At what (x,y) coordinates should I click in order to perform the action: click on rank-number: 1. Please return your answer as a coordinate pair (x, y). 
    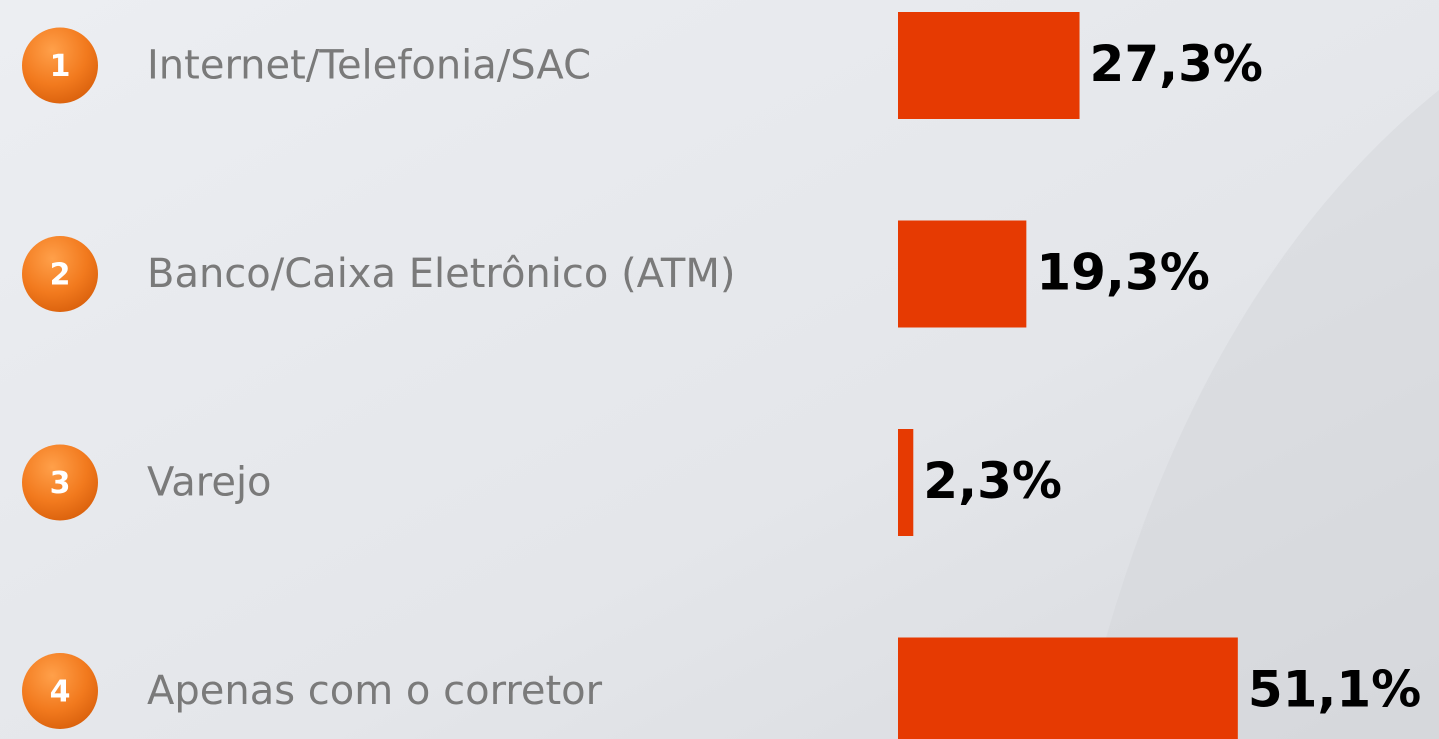
    Looking at the image, I should click on (60, 66).